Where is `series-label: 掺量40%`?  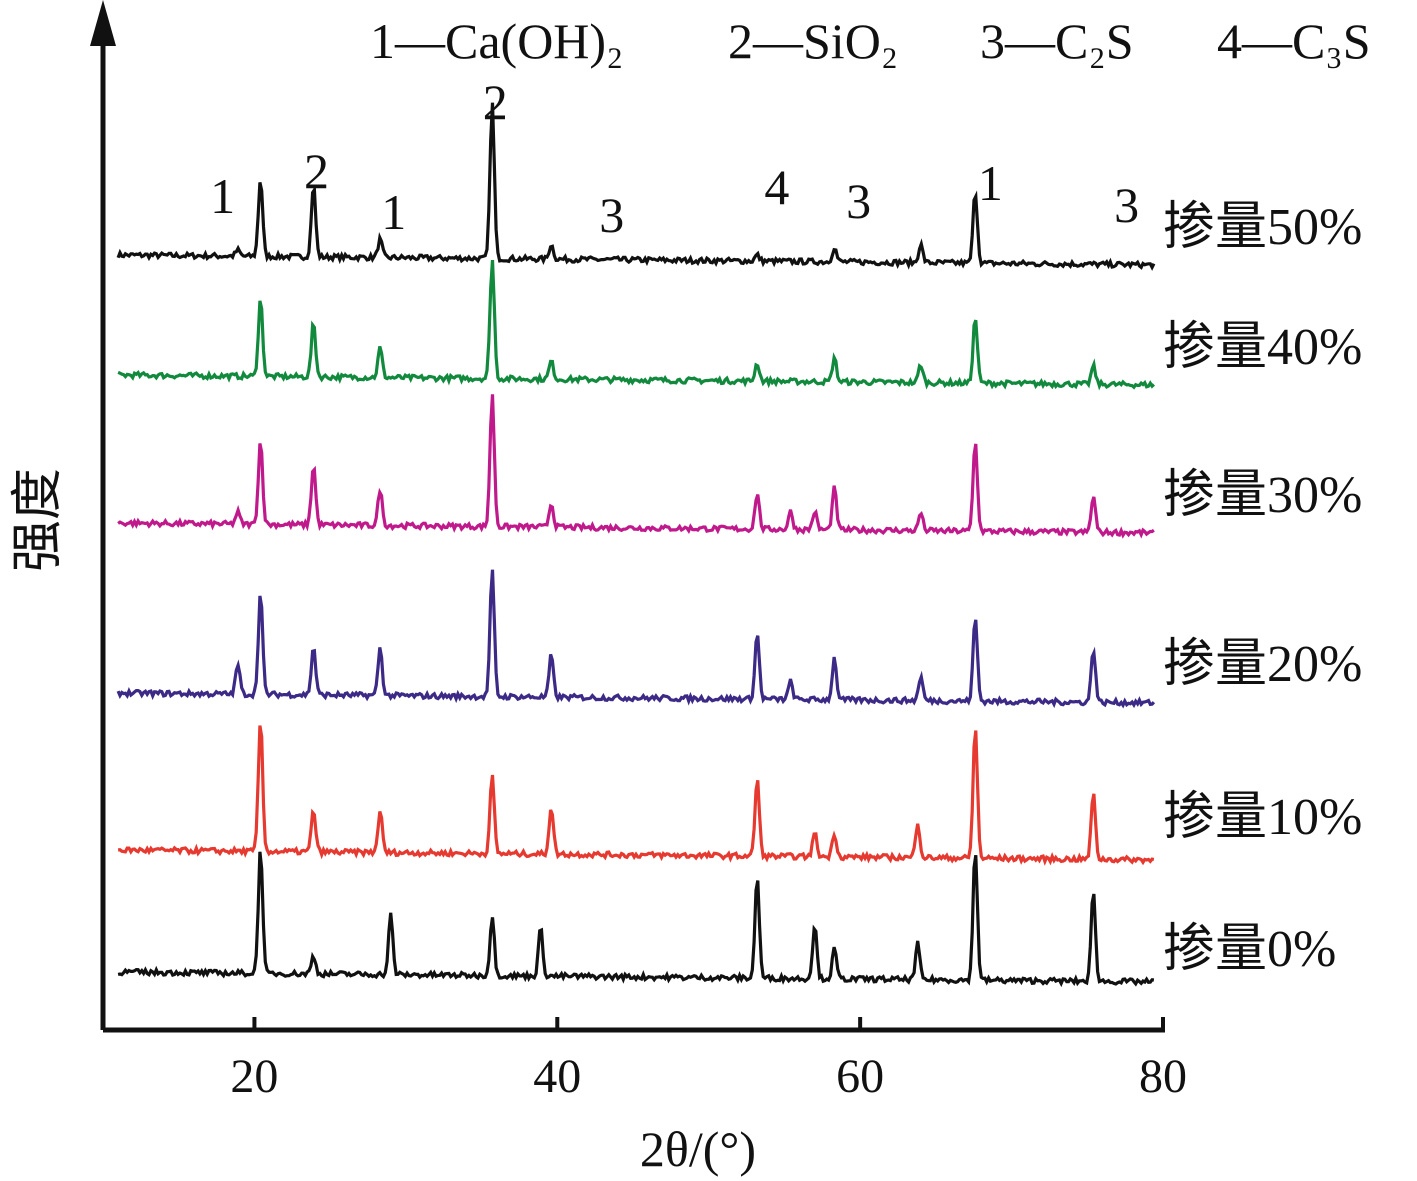
series-label: 掺量40% is located at coordinates (1262, 347).